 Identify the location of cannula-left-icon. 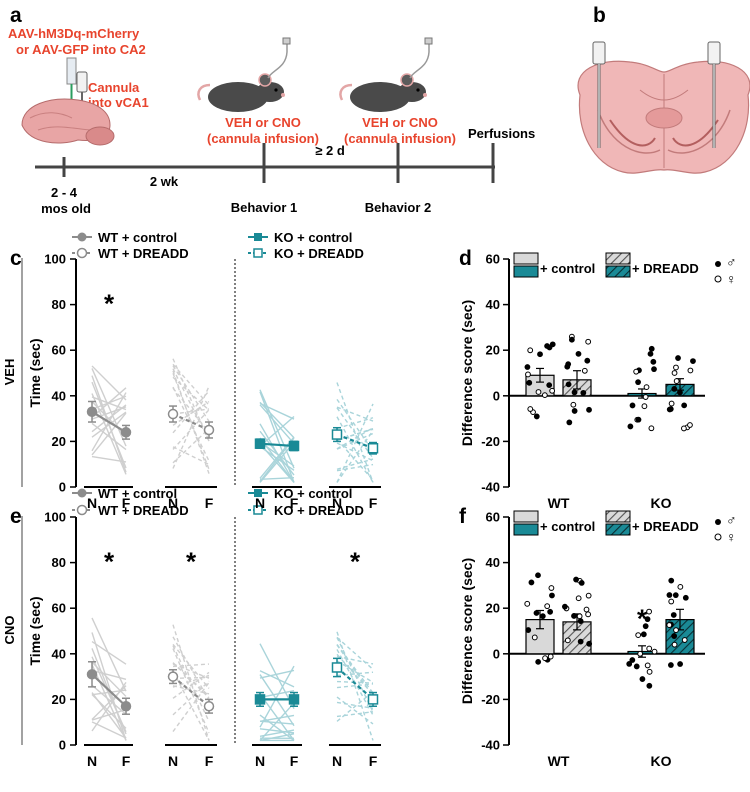
(599, 94).